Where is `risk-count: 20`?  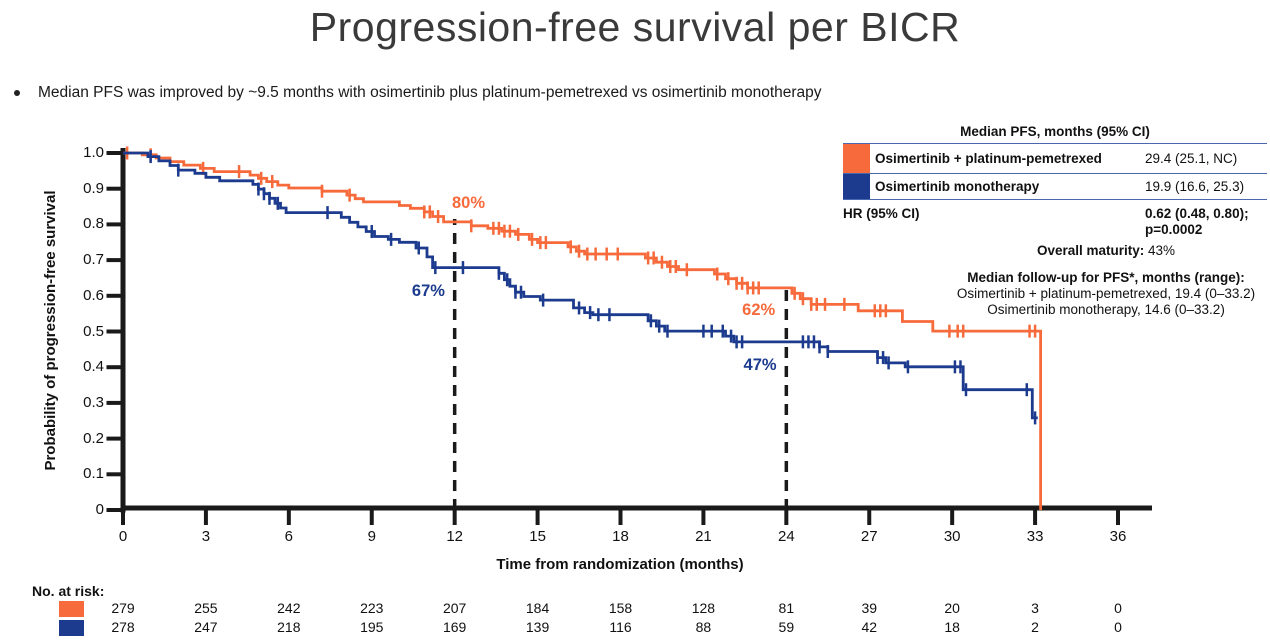
risk-count: 20 is located at coordinates (952, 608).